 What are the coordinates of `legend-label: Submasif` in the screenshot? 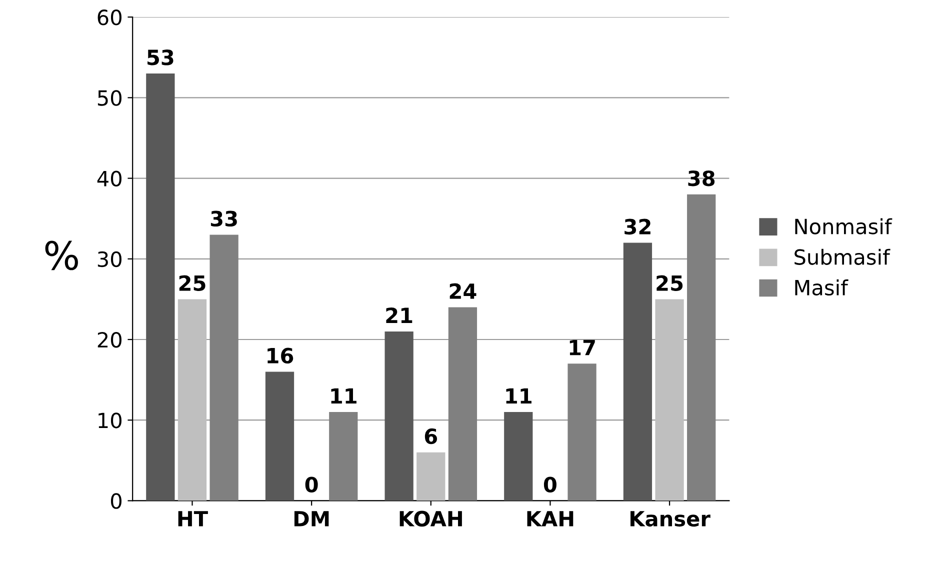 It's located at (842, 256).